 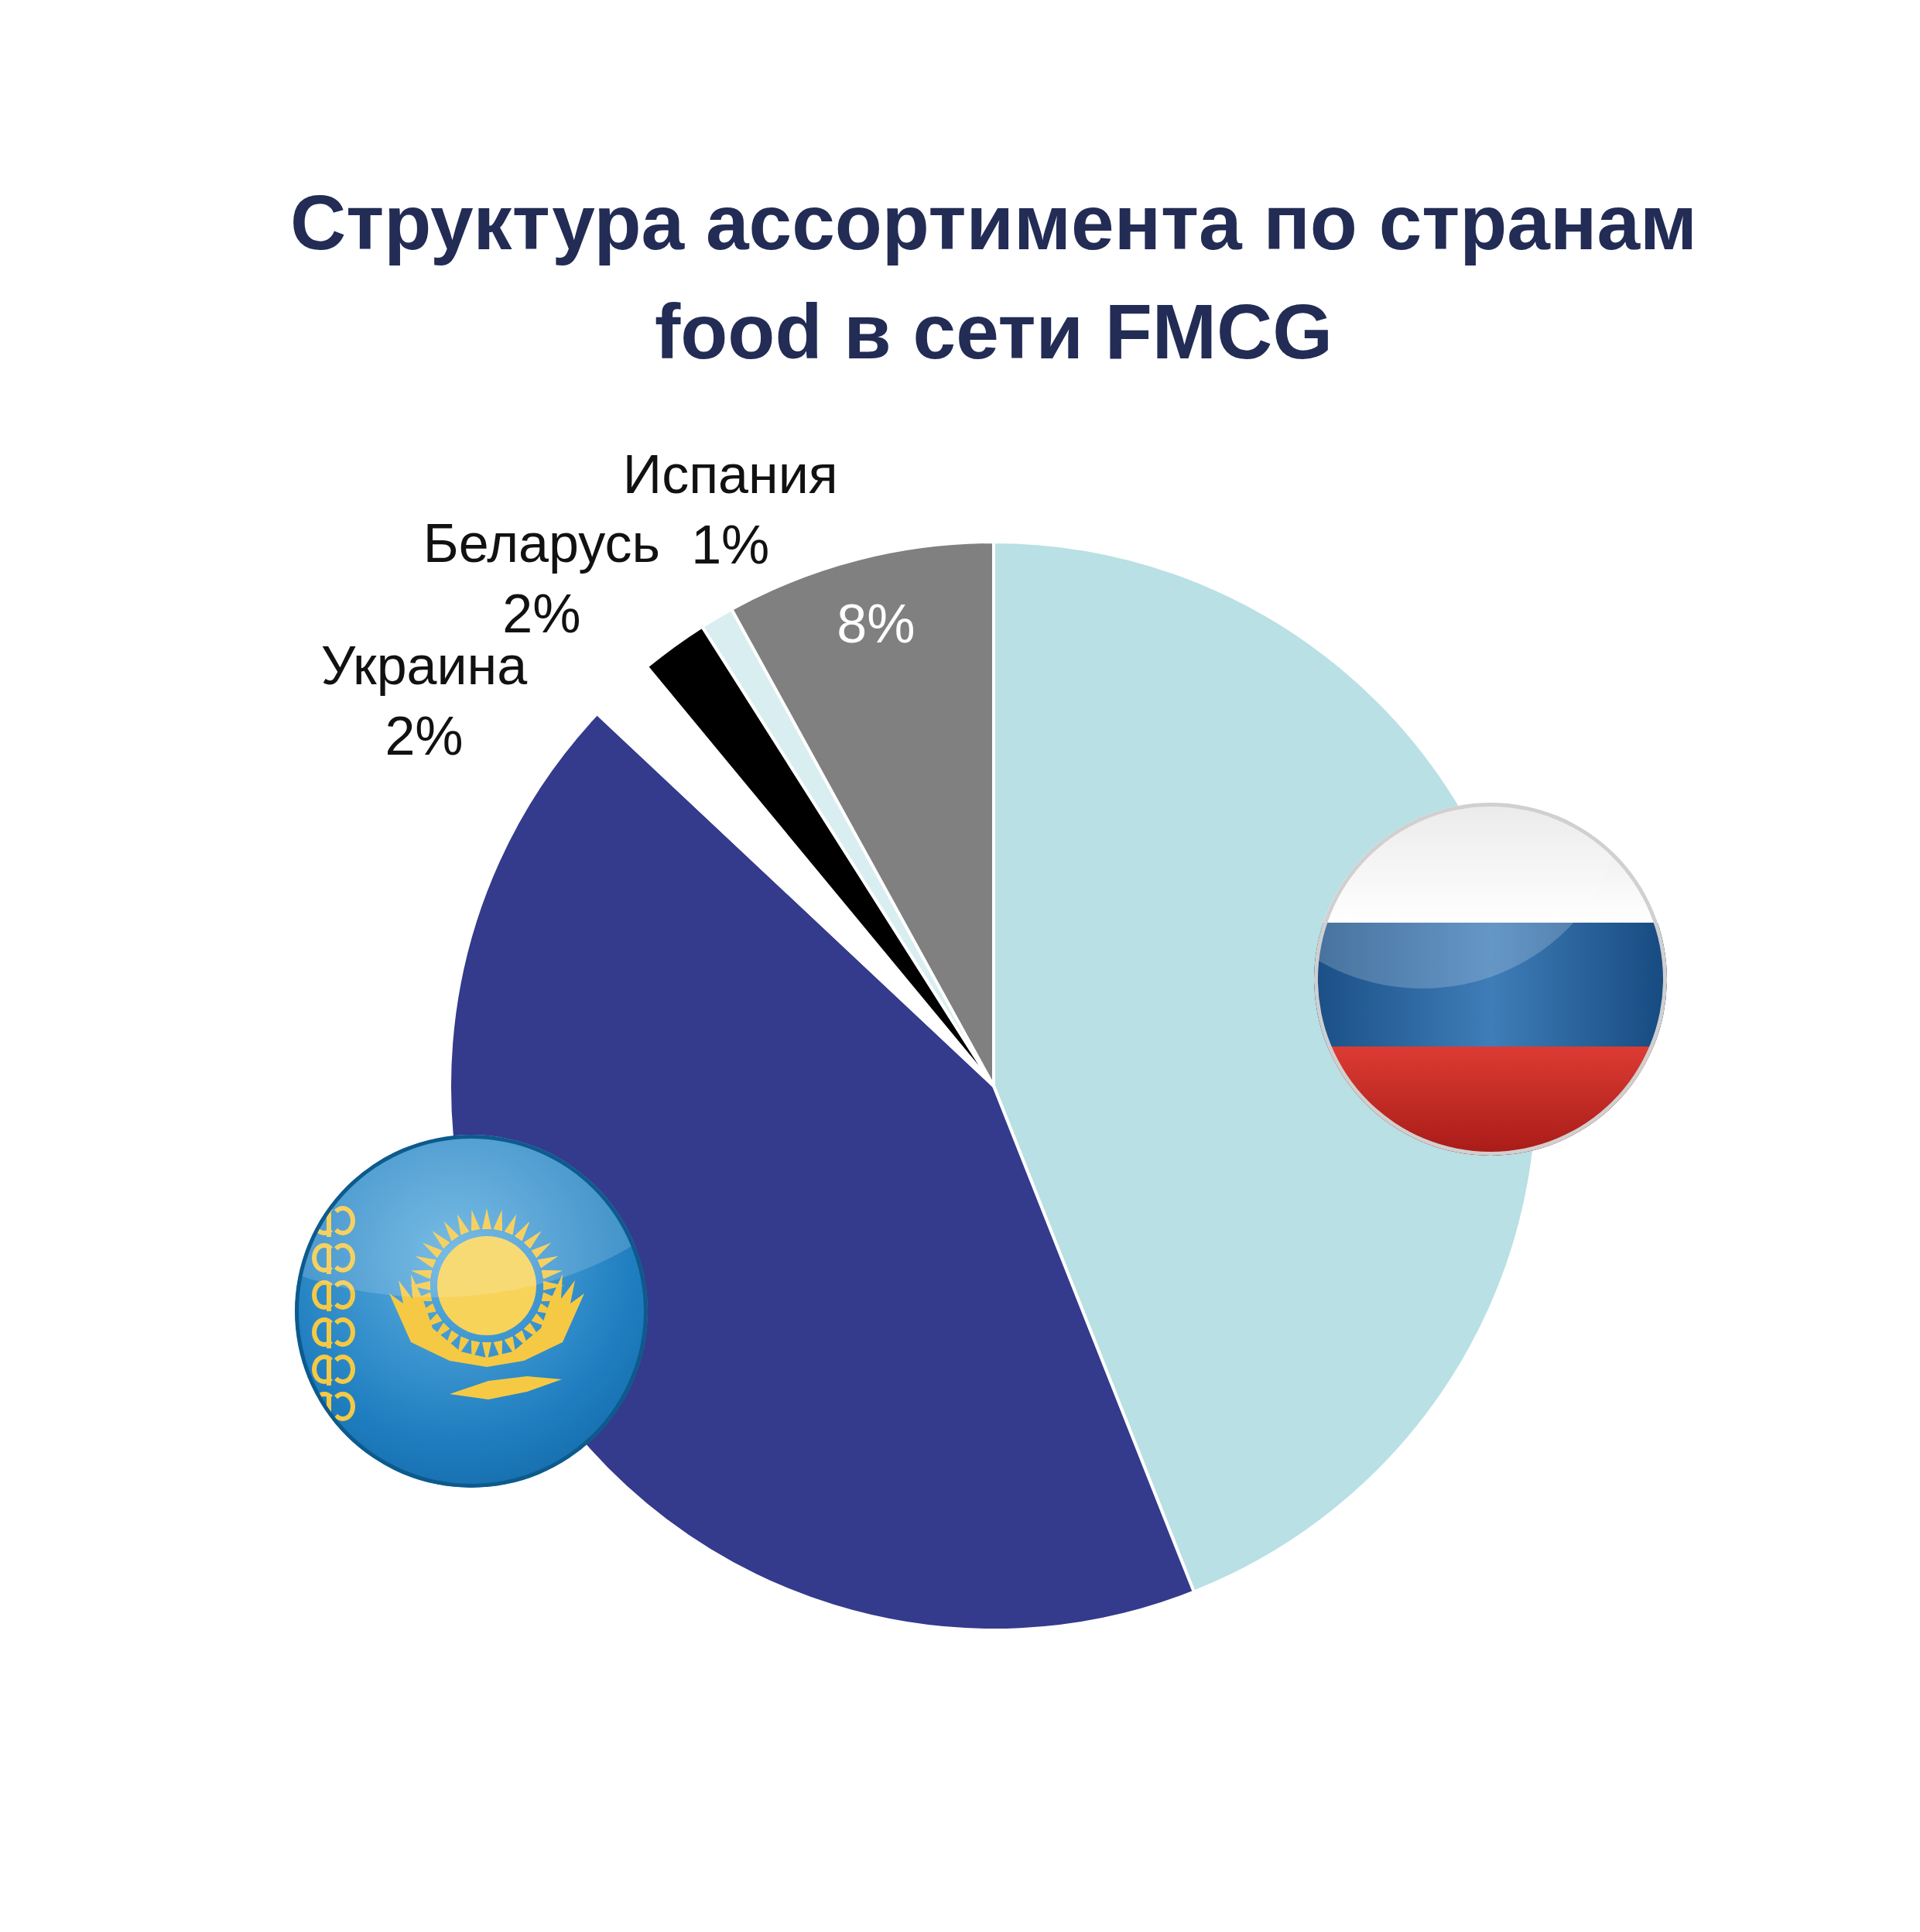 What do you see at coordinates (730, 474) in the screenshot?
I see `slice-label: Испания` at bounding box center [730, 474].